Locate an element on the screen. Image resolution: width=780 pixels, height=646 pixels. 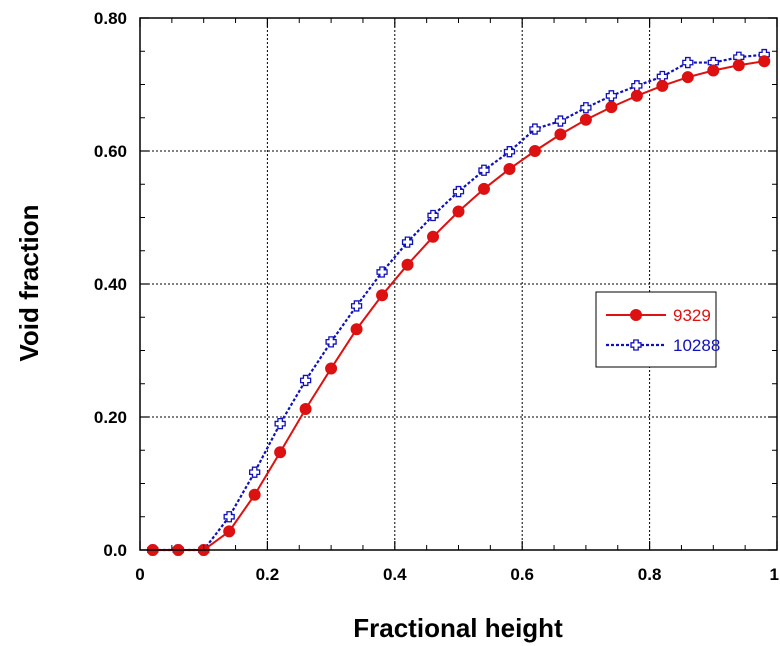
legend-label-10288: 10288 is located at coordinates (696, 345).